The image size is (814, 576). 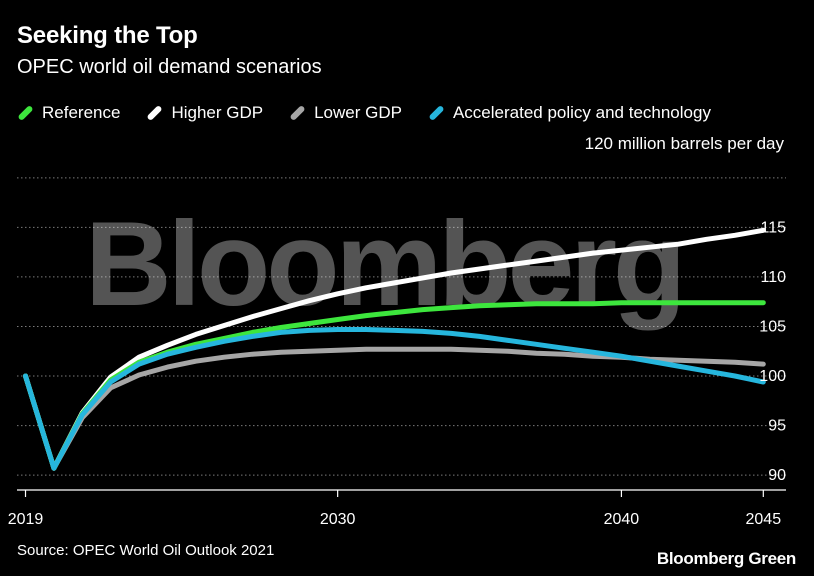 I want to click on x-axis: 2019 2030 2040 2045, so click(x=394, y=509).